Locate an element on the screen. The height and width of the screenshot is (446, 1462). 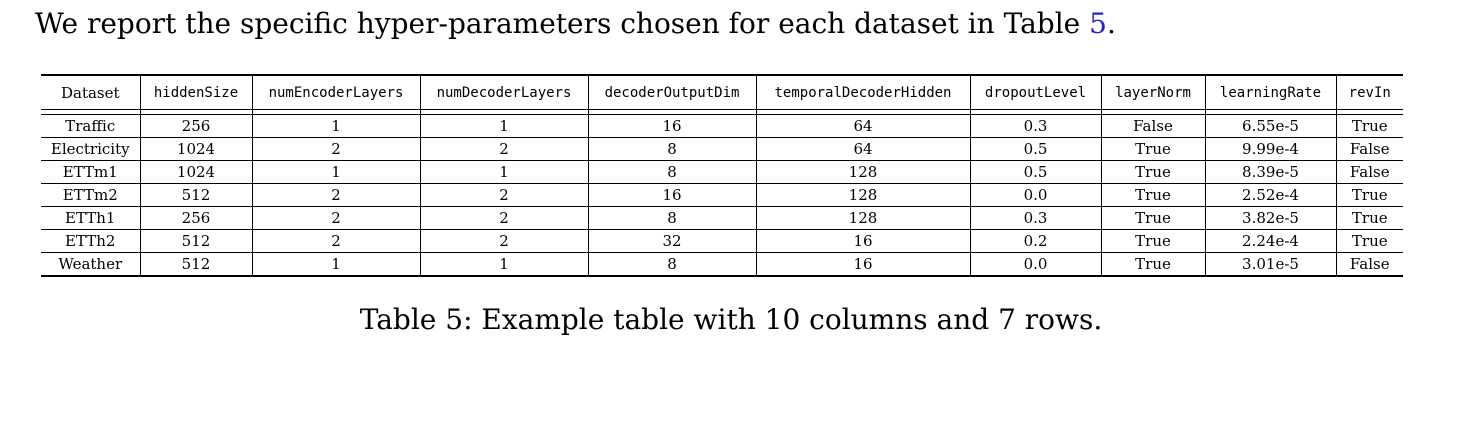
table-cell: 6.55e-5 is located at coordinates (1270, 126).